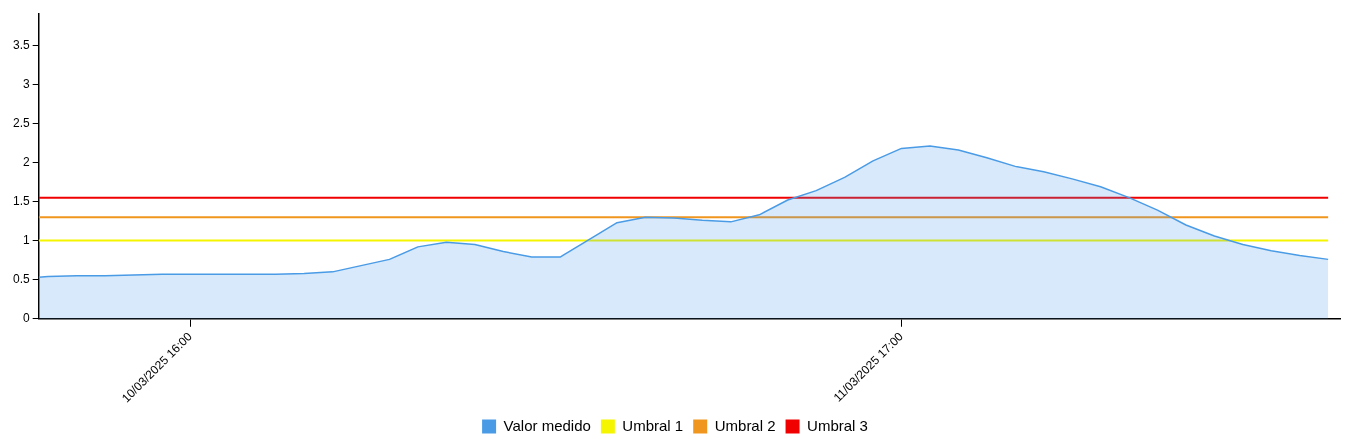 The image size is (1354, 448). I want to click on y-tick-label: 3.5, so click(21, 44).